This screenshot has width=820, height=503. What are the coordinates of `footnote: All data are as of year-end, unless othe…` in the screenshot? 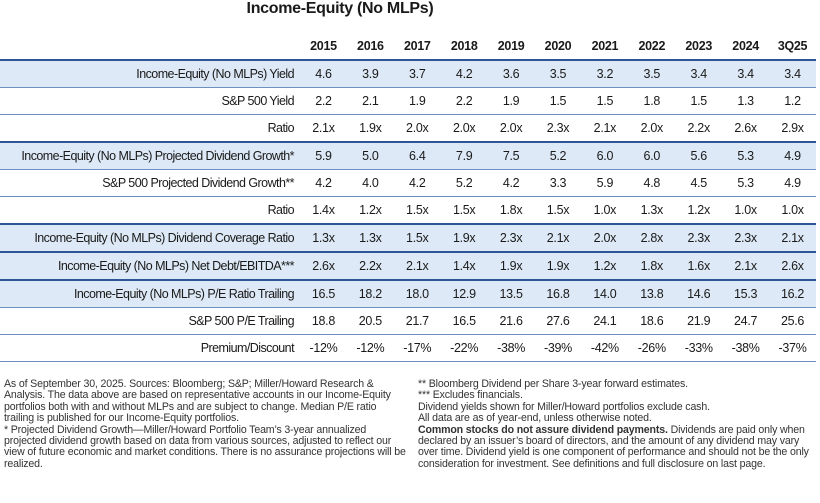 It's located at (535, 418).